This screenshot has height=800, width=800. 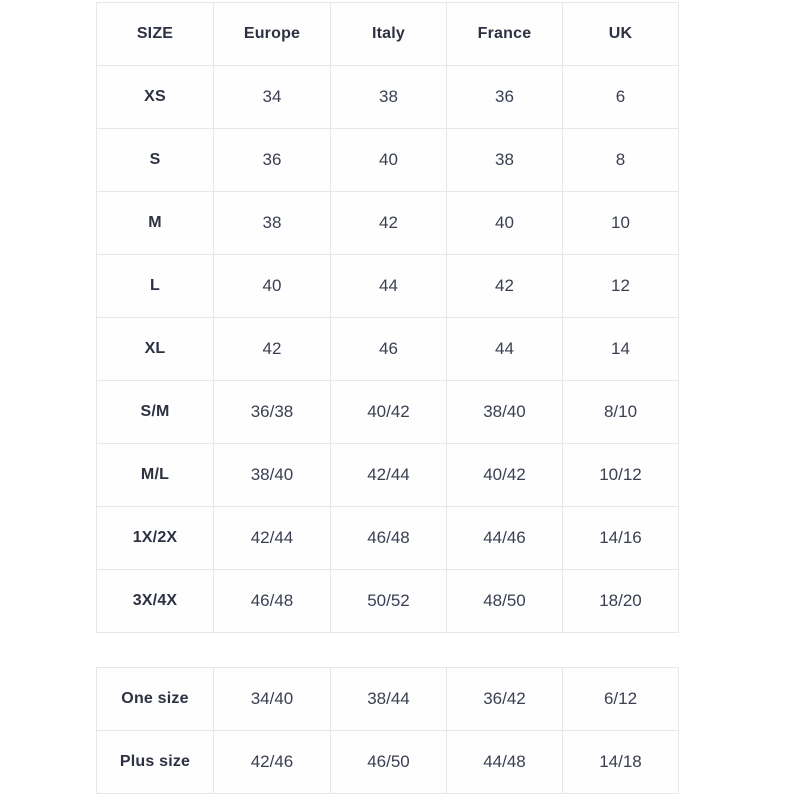 What do you see at coordinates (272, 762) in the screenshot?
I see `cell-europe: 42/46` at bounding box center [272, 762].